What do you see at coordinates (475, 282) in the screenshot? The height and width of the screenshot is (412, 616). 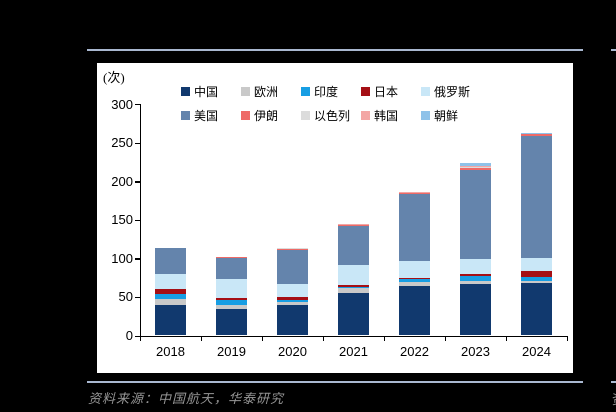 I see `bar-segment-欧洲-2023` at bounding box center [475, 282].